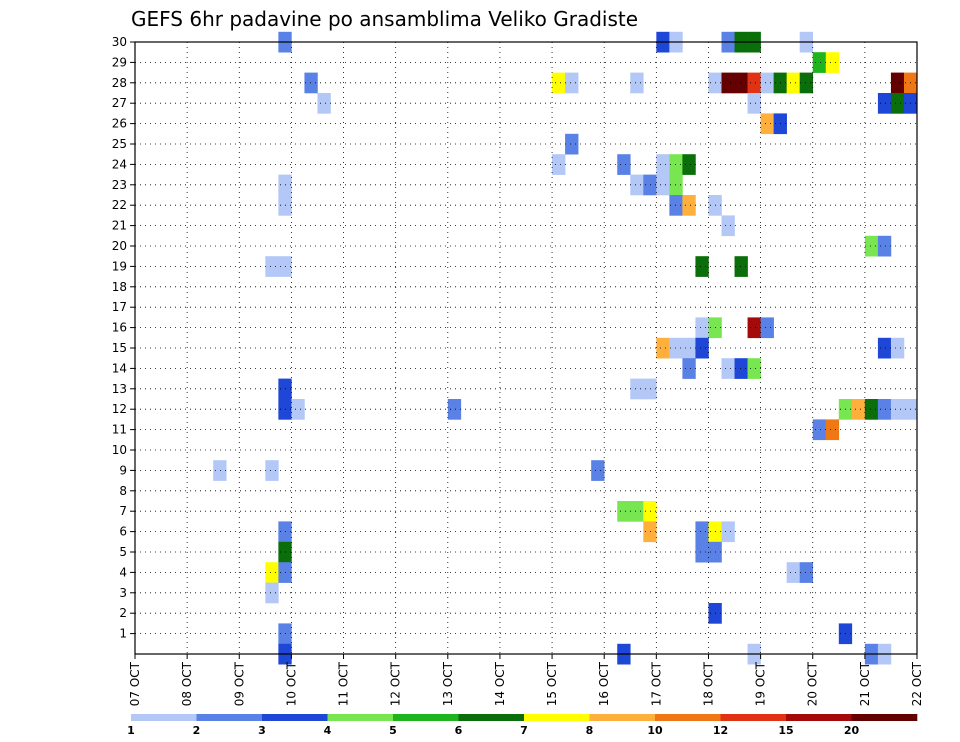  What do you see at coordinates (123, 491) in the screenshot?
I see `y-tick-label: 8` at bounding box center [123, 491].